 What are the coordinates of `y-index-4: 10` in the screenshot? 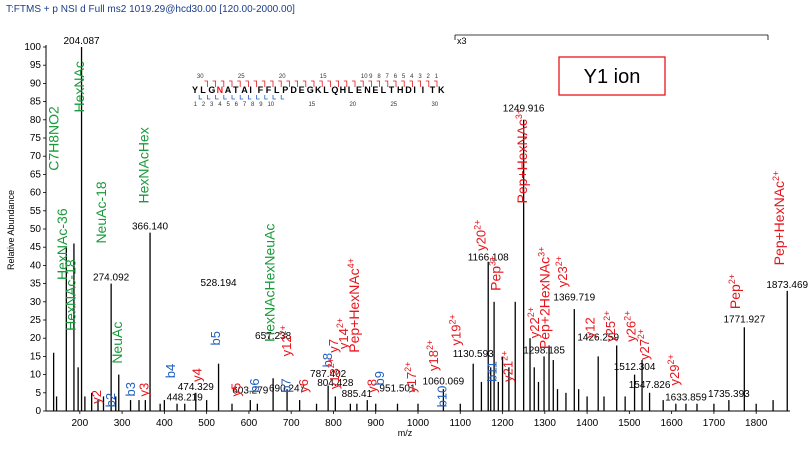 It's located at (364, 77).